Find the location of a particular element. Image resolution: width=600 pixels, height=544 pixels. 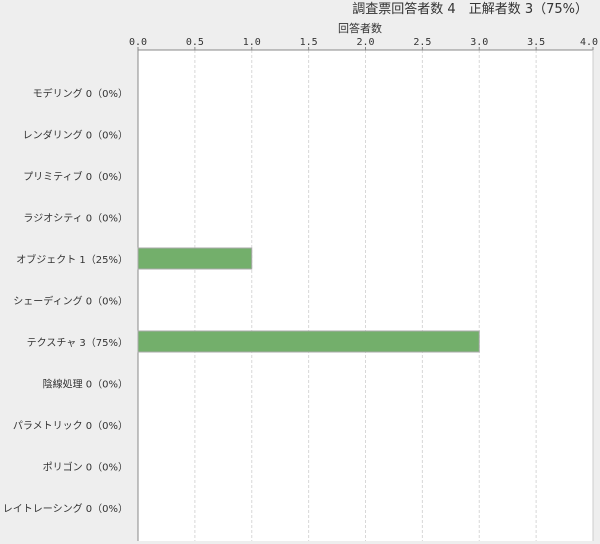

category-label: レイトレーシング 0（0%） is located at coordinates (65, 508).